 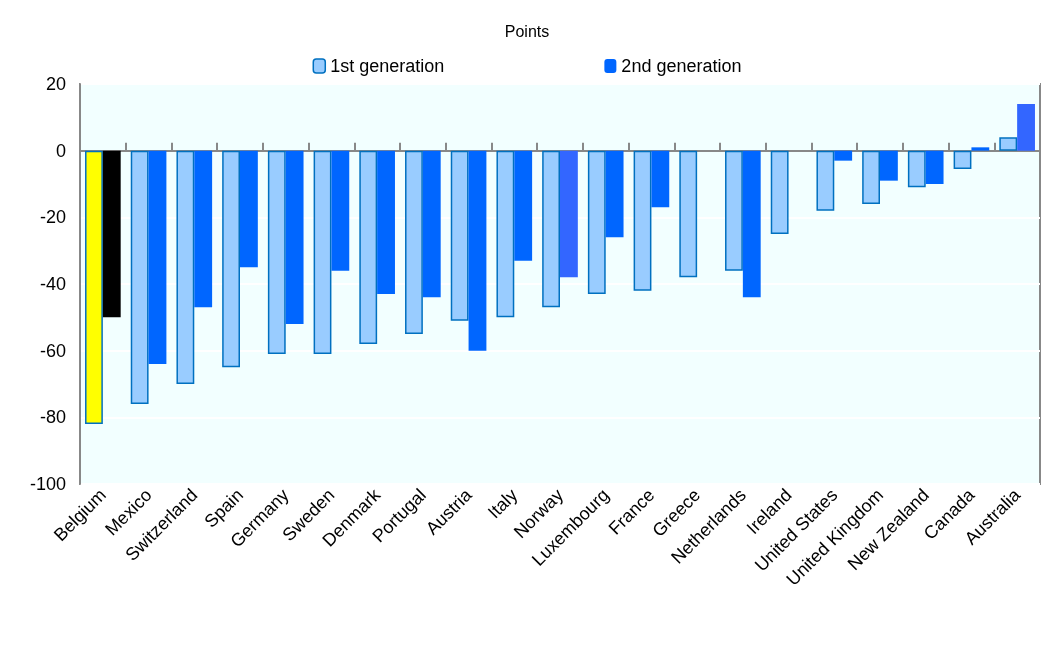 I want to click on y-tick-label: 20, so click(x=55, y=84).